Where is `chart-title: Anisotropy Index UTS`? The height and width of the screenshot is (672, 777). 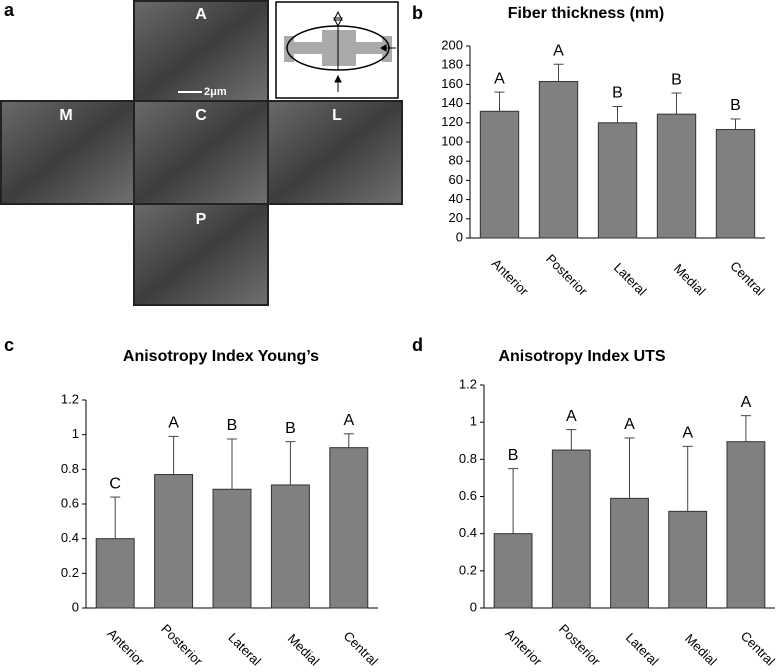
chart-title: Anisotropy Index UTS is located at coordinates (581, 356).